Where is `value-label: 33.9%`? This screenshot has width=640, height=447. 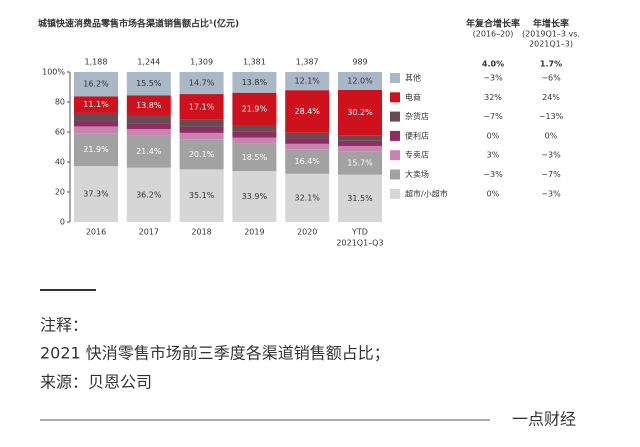 value-label: 33.9% is located at coordinates (255, 196).